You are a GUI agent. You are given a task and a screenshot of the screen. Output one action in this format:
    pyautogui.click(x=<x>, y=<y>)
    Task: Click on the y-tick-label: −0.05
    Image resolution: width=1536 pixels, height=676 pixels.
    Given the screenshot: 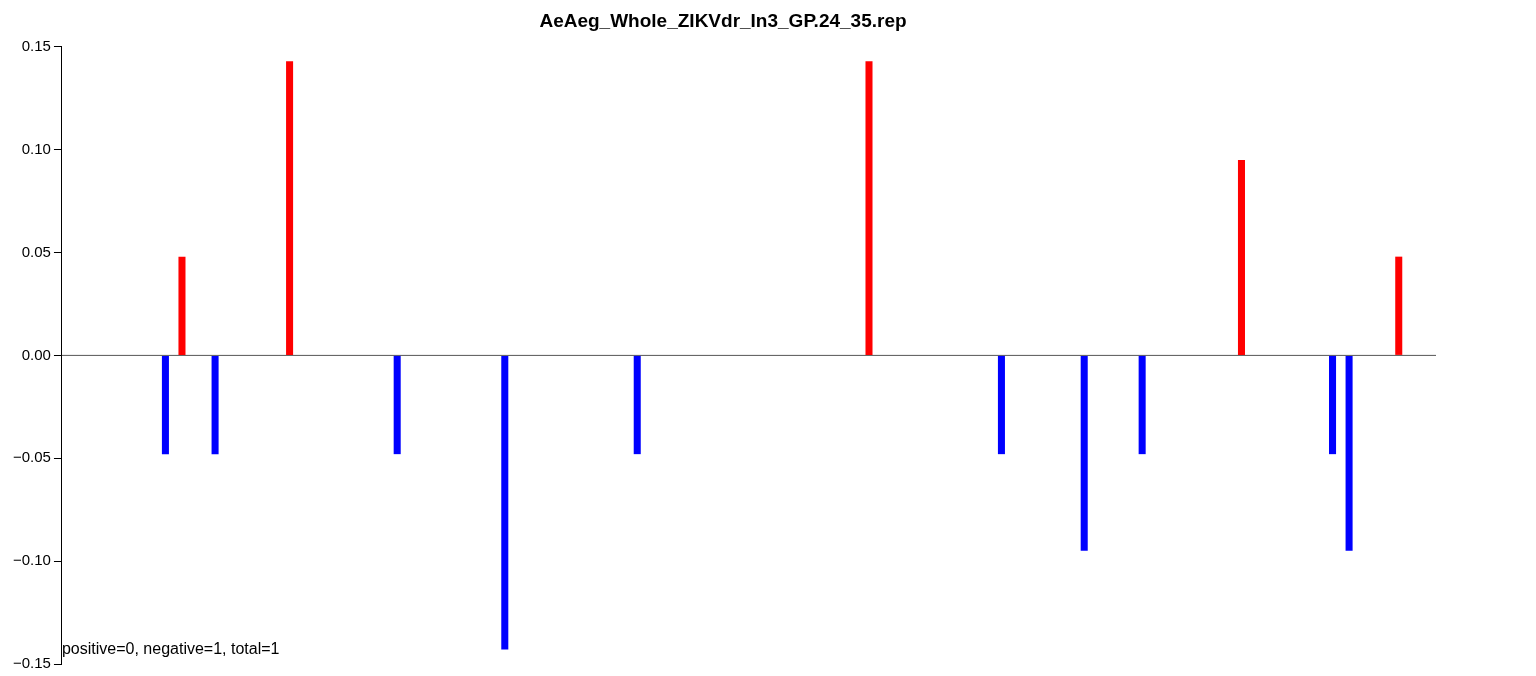 What is the action you would take?
    pyautogui.click(x=31, y=457)
    